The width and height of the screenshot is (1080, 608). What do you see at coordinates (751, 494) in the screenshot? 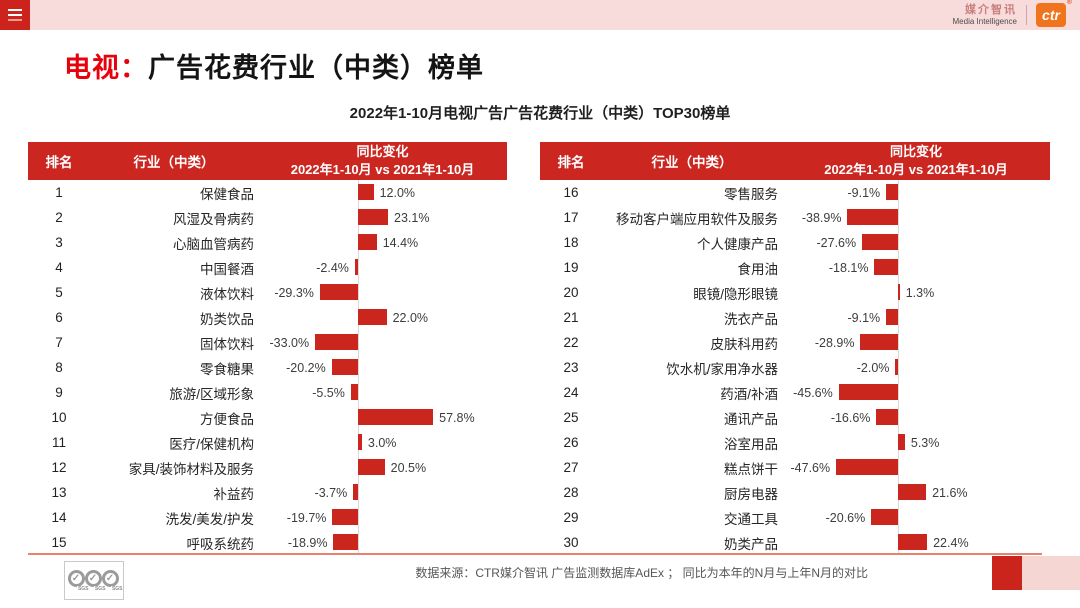
I see `industry-name: 厨房电器` at bounding box center [751, 494].